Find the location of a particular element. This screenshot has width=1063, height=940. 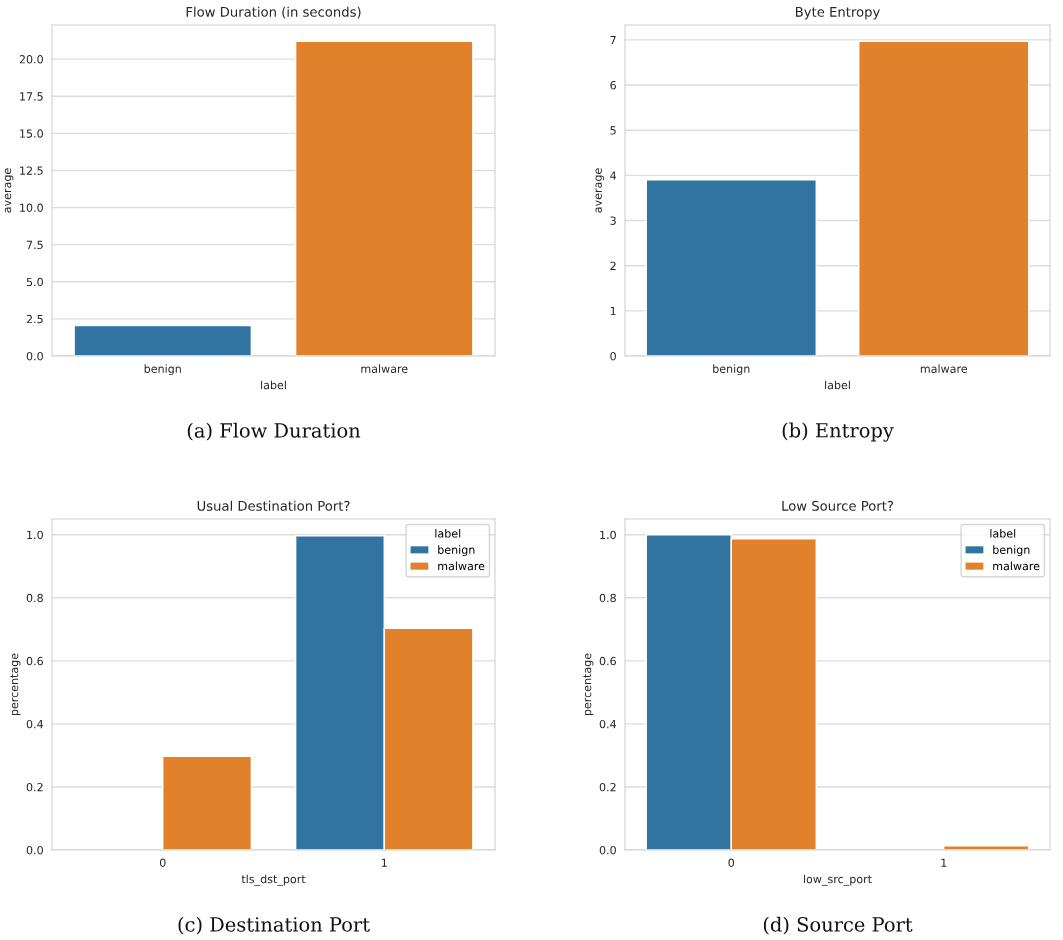

y-tick-label: 20.0 is located at coordinates (31, 59).